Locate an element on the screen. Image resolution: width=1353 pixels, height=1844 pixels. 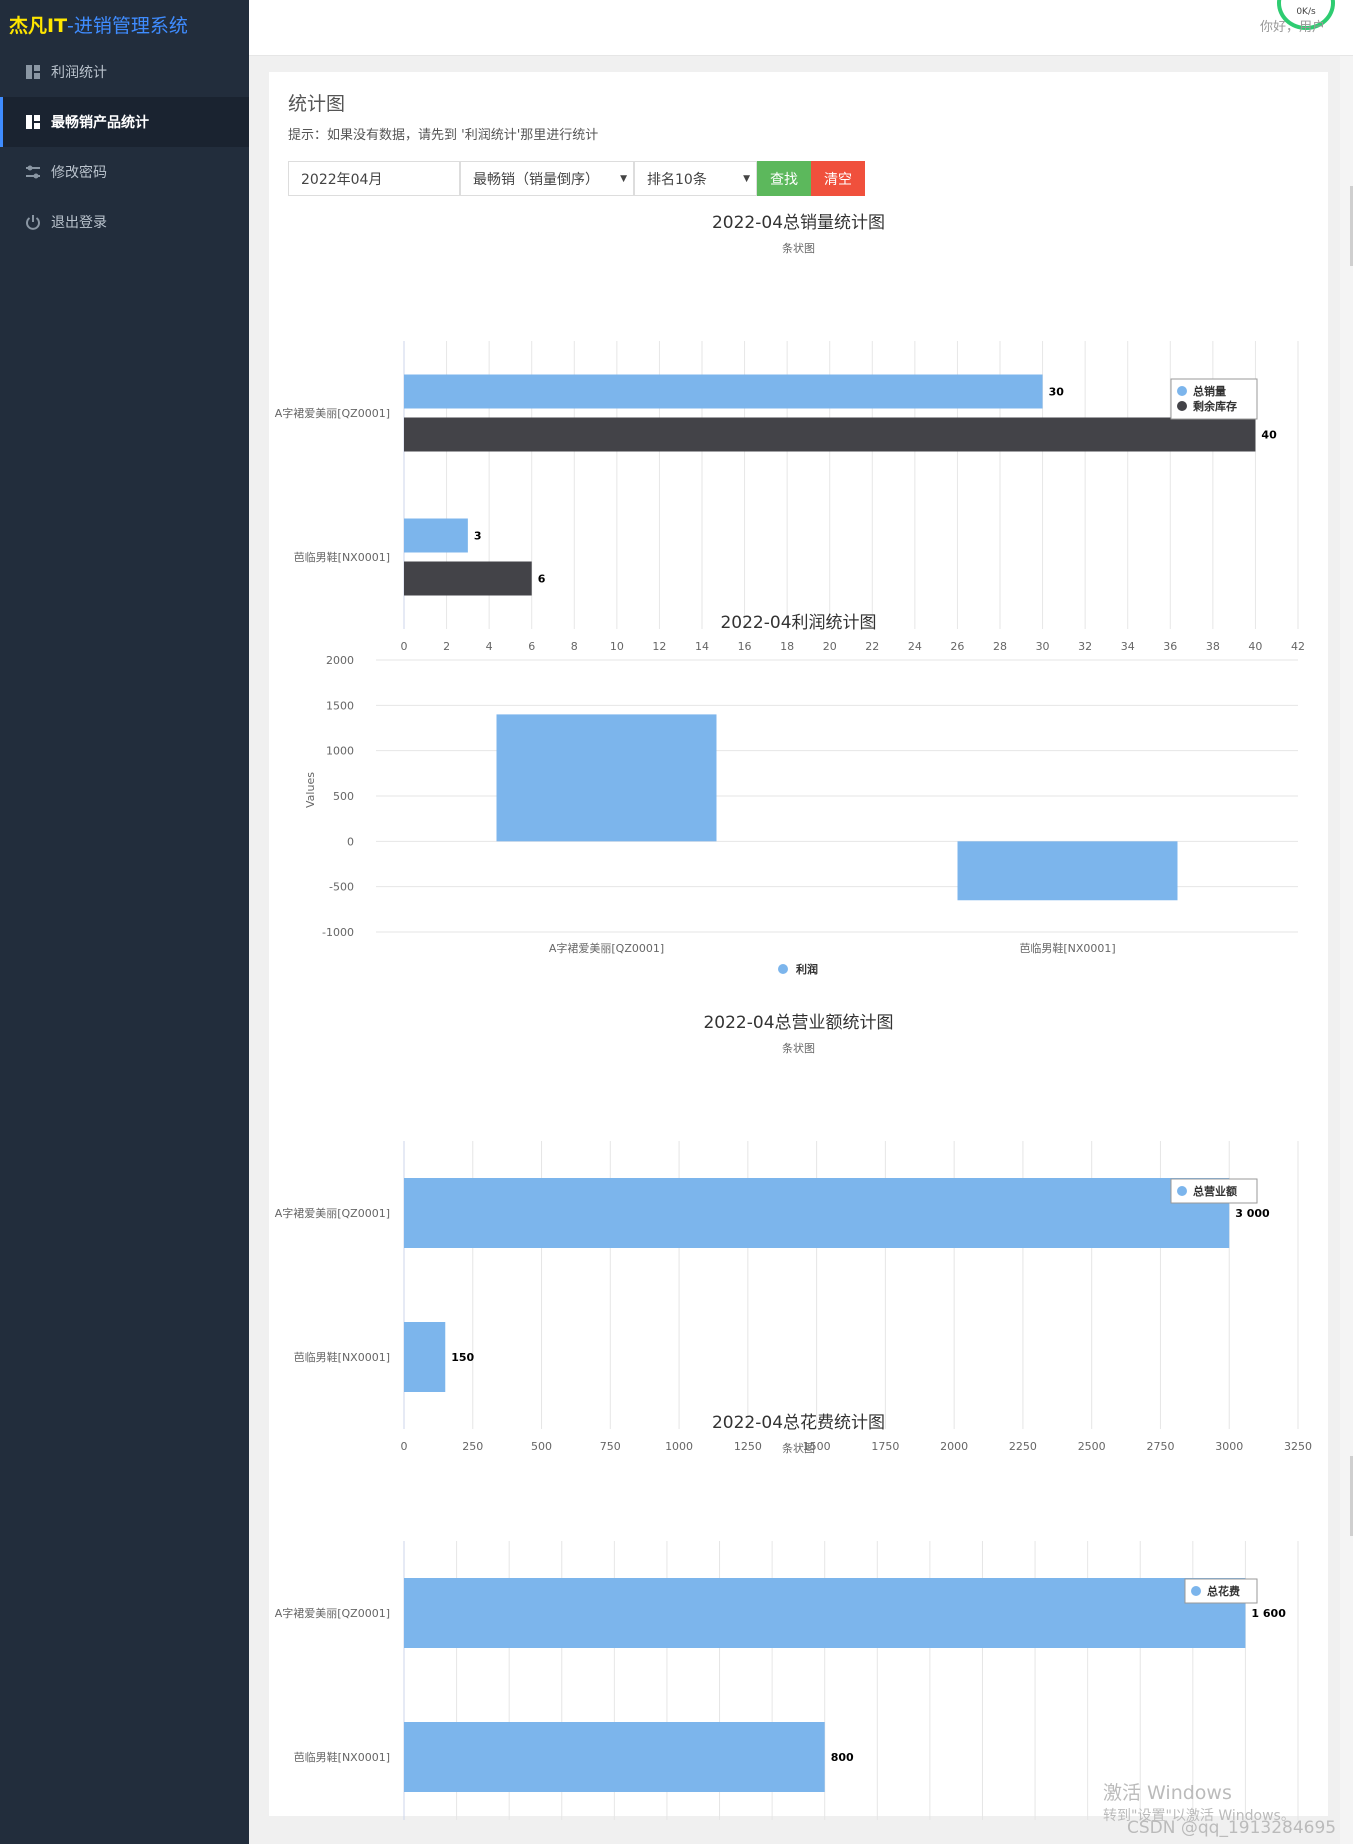
sort-select: 最畅销（销量倒序） ▼ is located at coordinates (547, 178).